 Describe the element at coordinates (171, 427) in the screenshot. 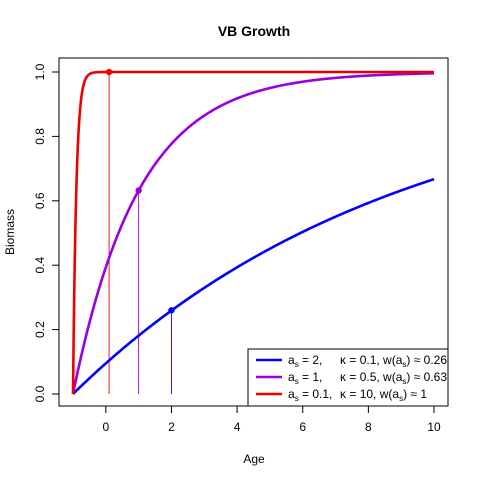

I see `x-tick-label: 2` at that location.